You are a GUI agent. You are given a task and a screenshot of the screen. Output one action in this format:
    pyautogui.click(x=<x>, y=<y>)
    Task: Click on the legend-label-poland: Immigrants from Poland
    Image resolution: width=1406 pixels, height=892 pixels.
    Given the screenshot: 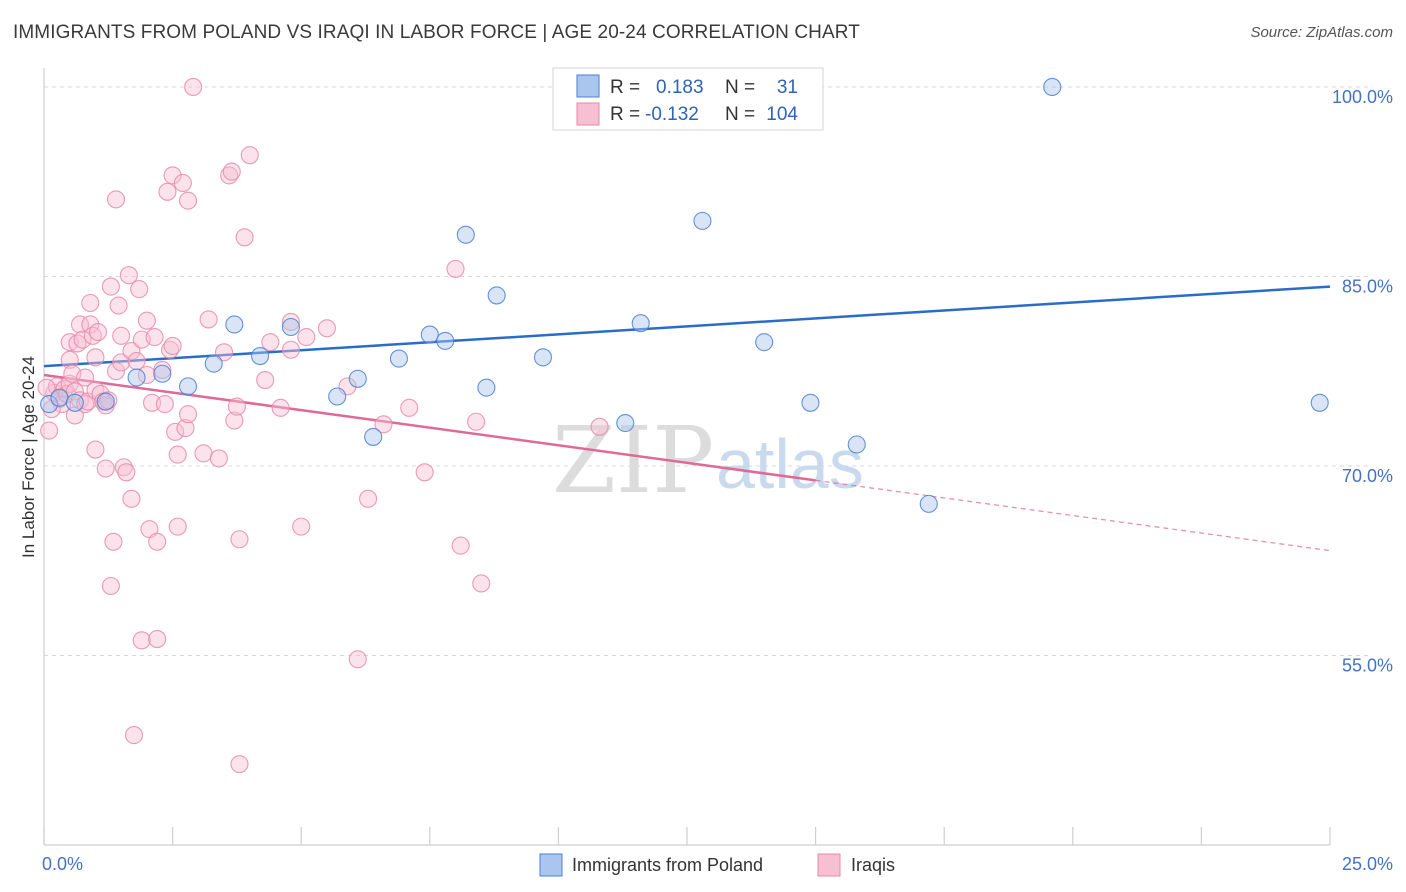 What is the action you would take?
    pyautogui.click(x=667, y=865)
    